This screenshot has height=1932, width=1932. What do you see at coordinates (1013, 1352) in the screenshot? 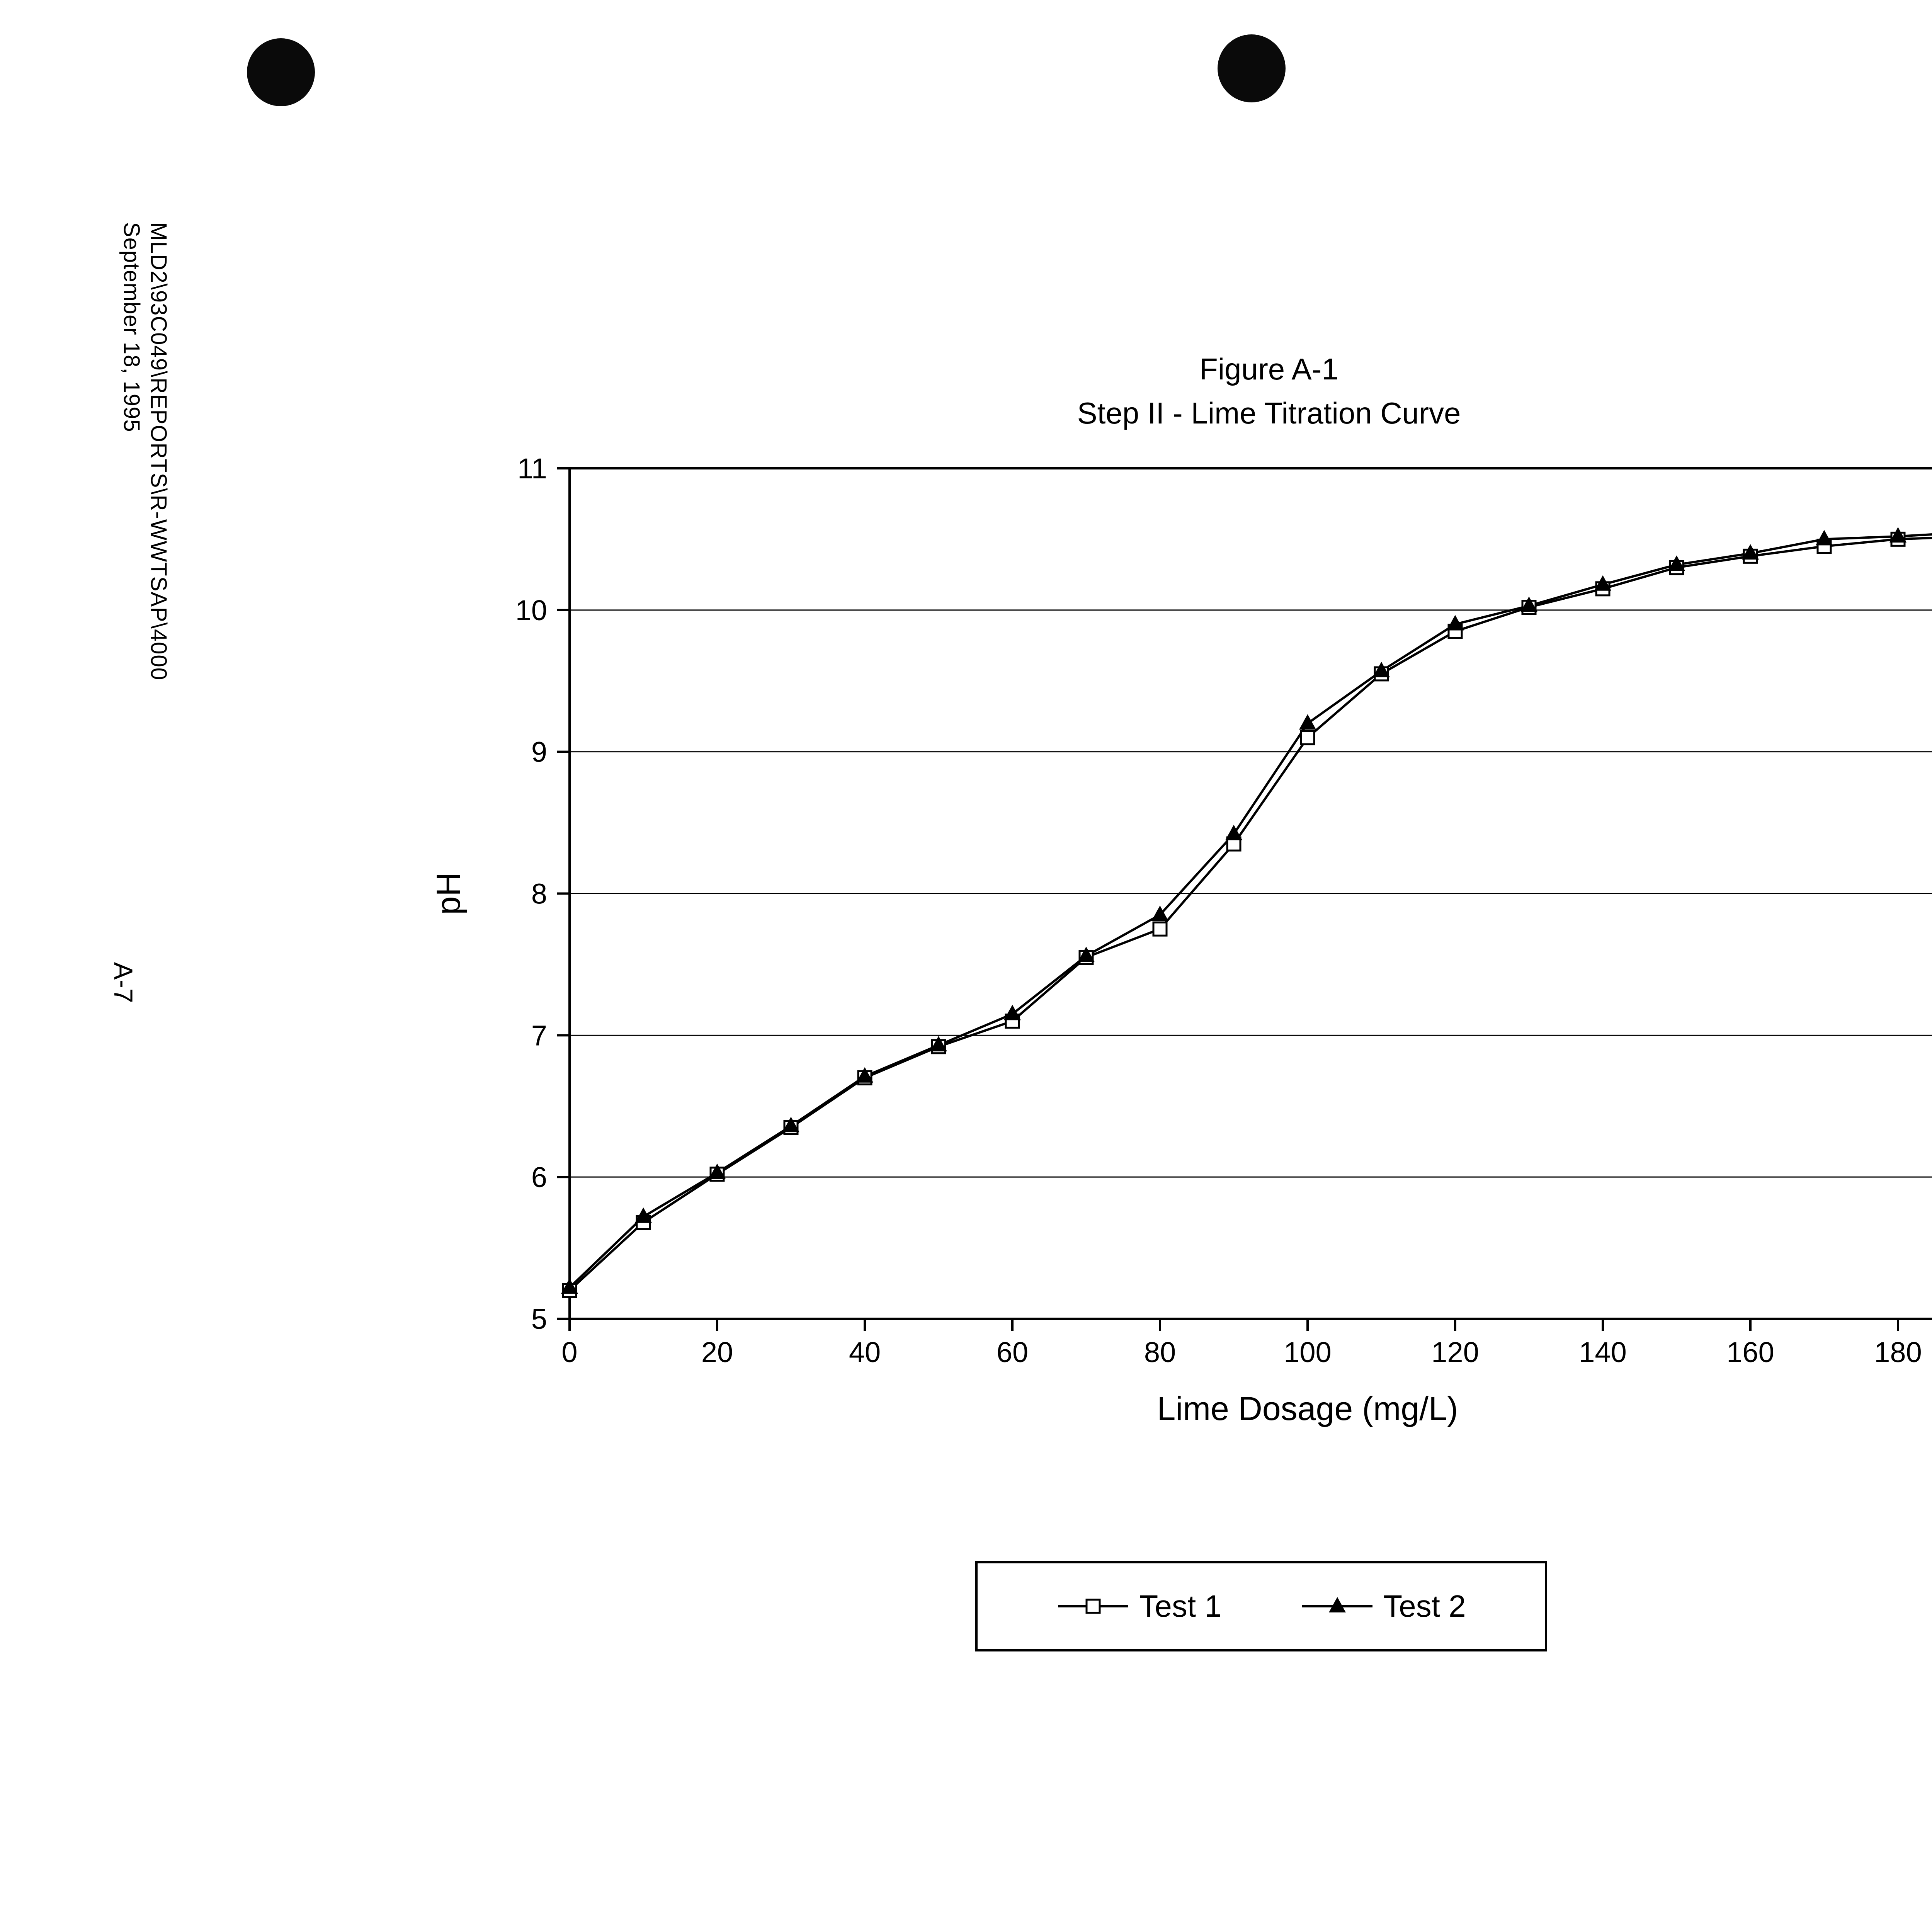
I see `x-tick-label: 60` at bounding box center [1013, 1352].